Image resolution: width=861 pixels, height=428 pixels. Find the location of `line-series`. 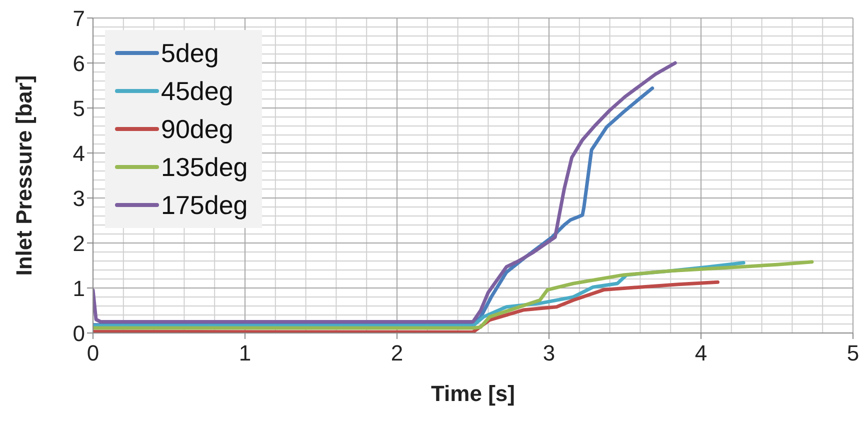

line-series is located at coordinates (406, 306).